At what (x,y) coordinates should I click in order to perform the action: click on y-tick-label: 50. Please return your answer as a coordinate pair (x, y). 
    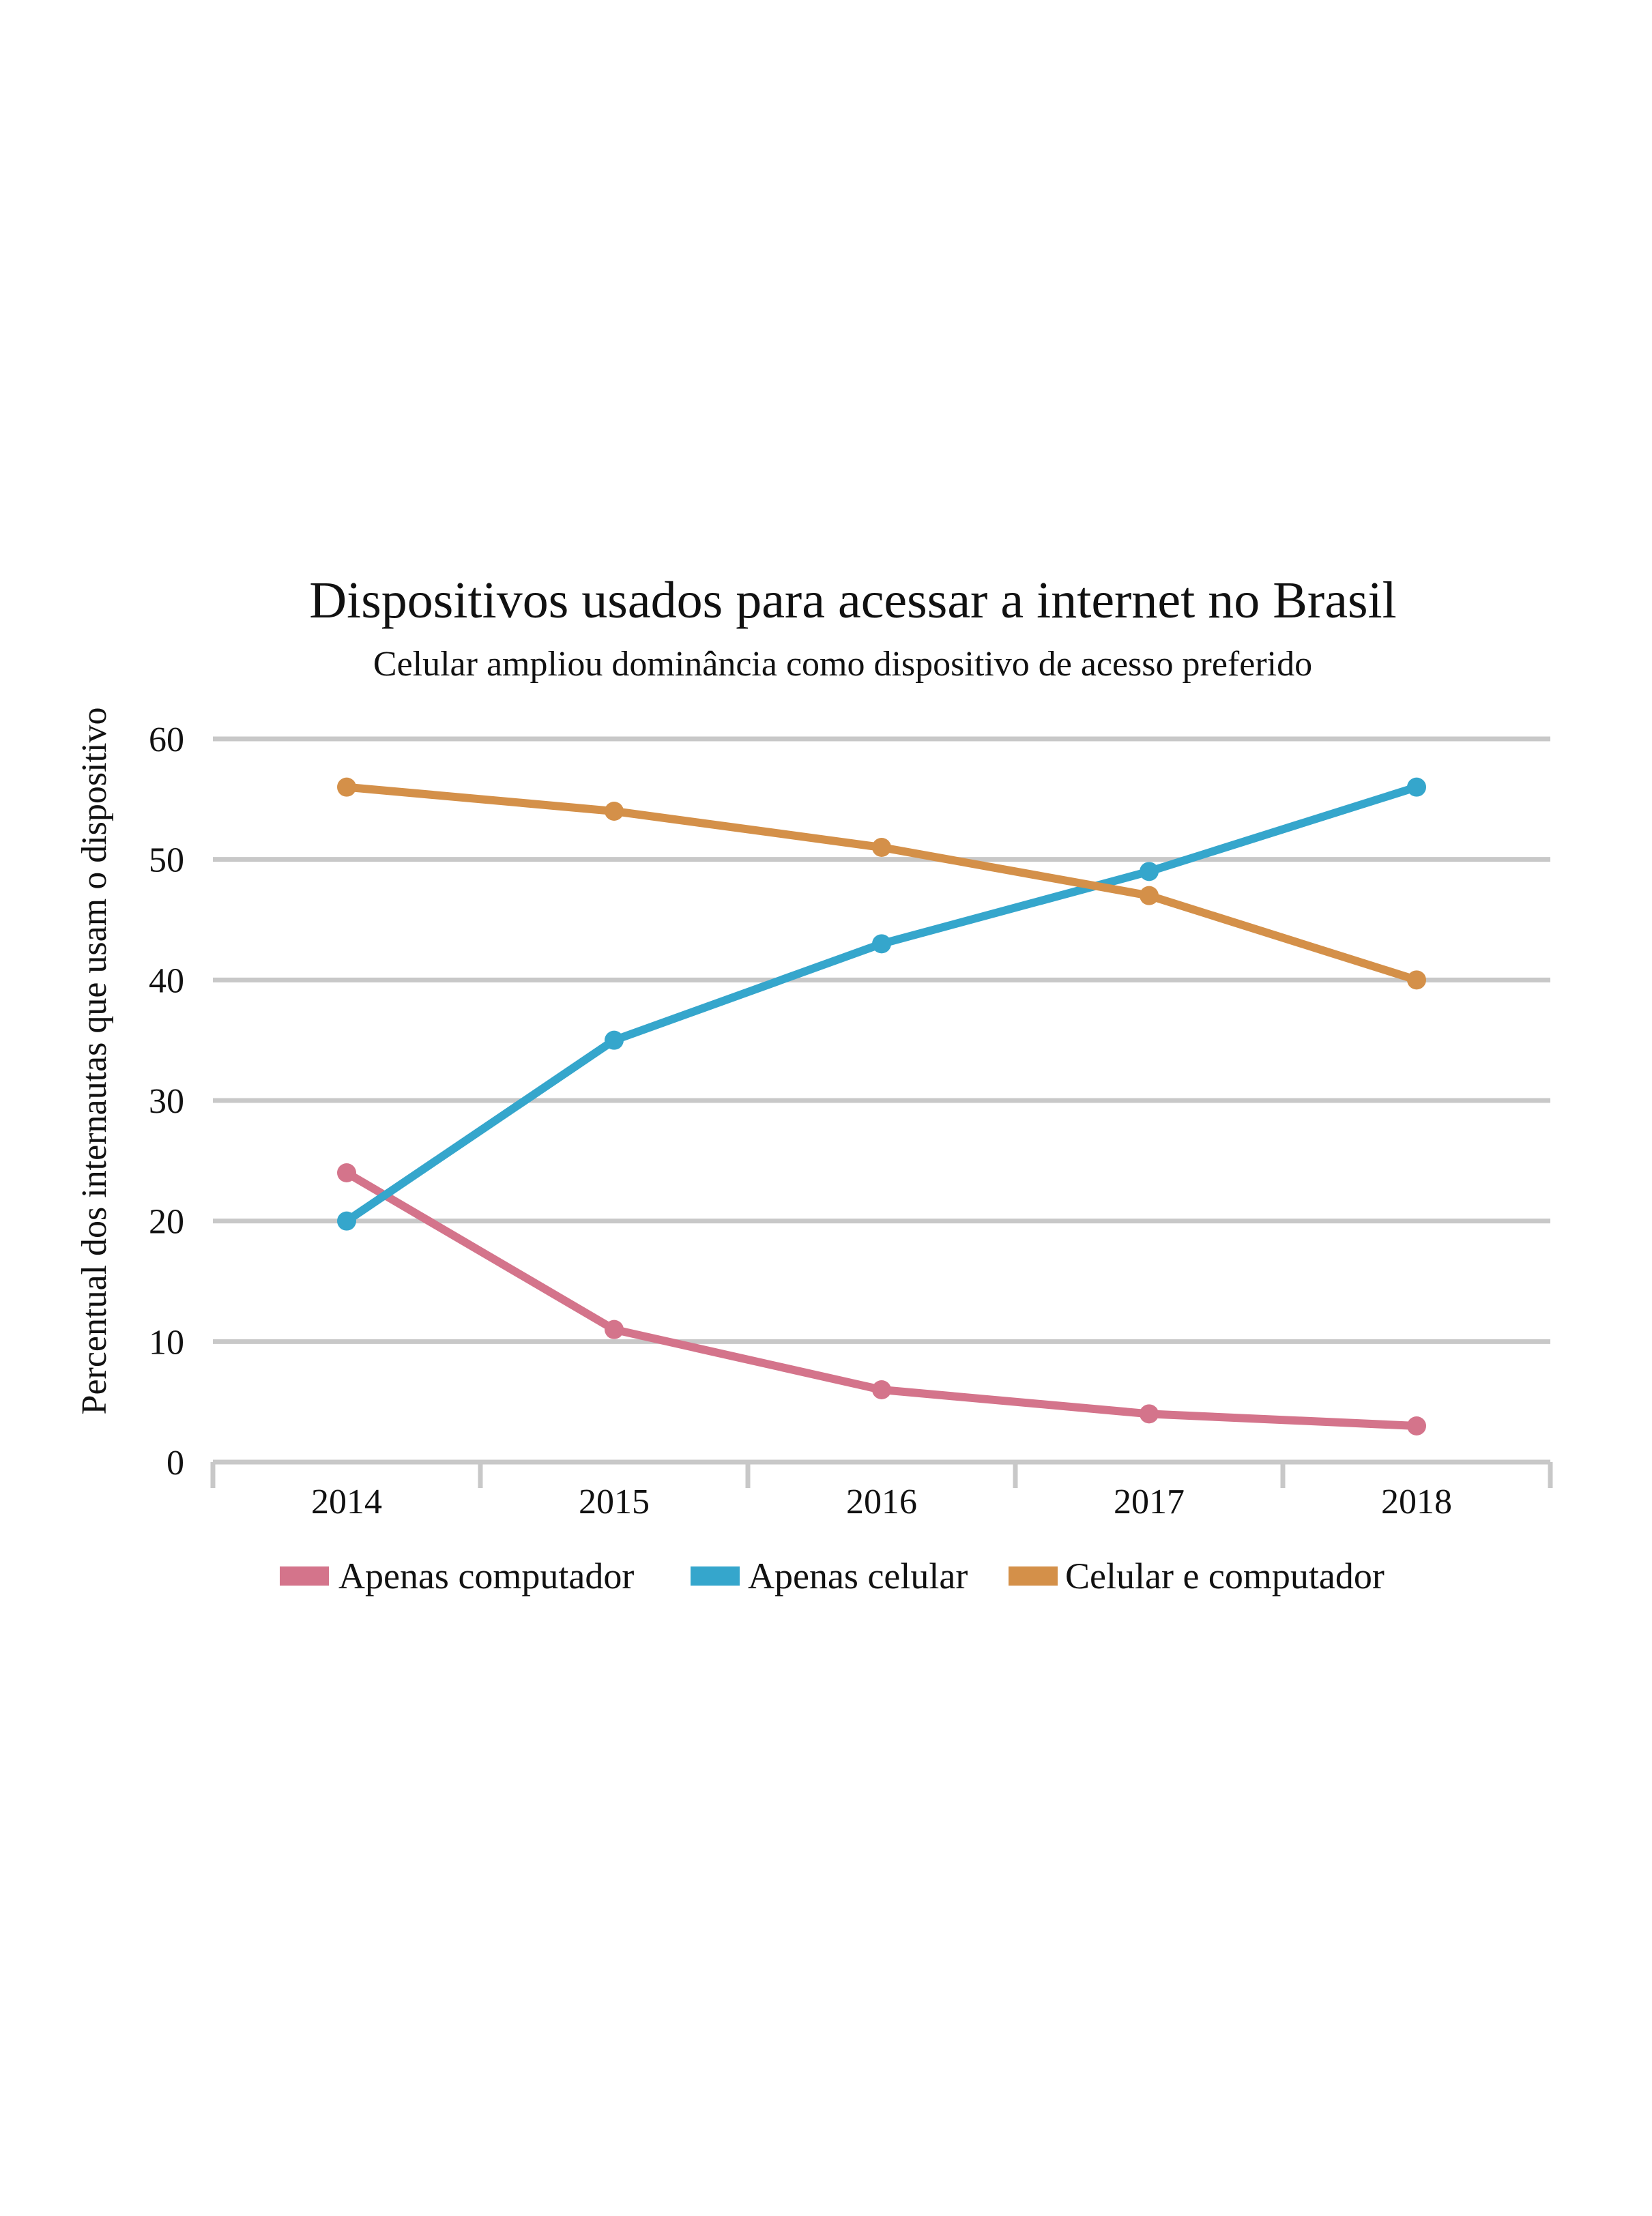
    Looking at the image, I should click on (166, 860).